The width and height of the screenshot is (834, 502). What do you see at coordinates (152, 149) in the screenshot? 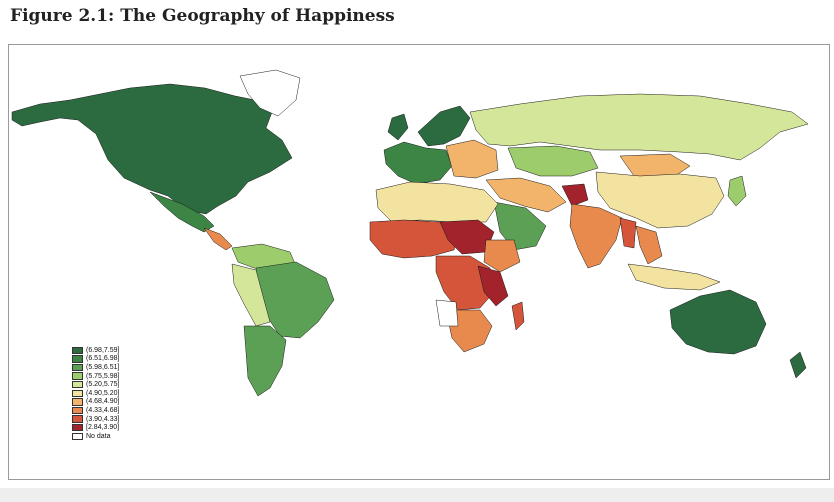
I see `north-america-region` at bounding box center [152, 149].